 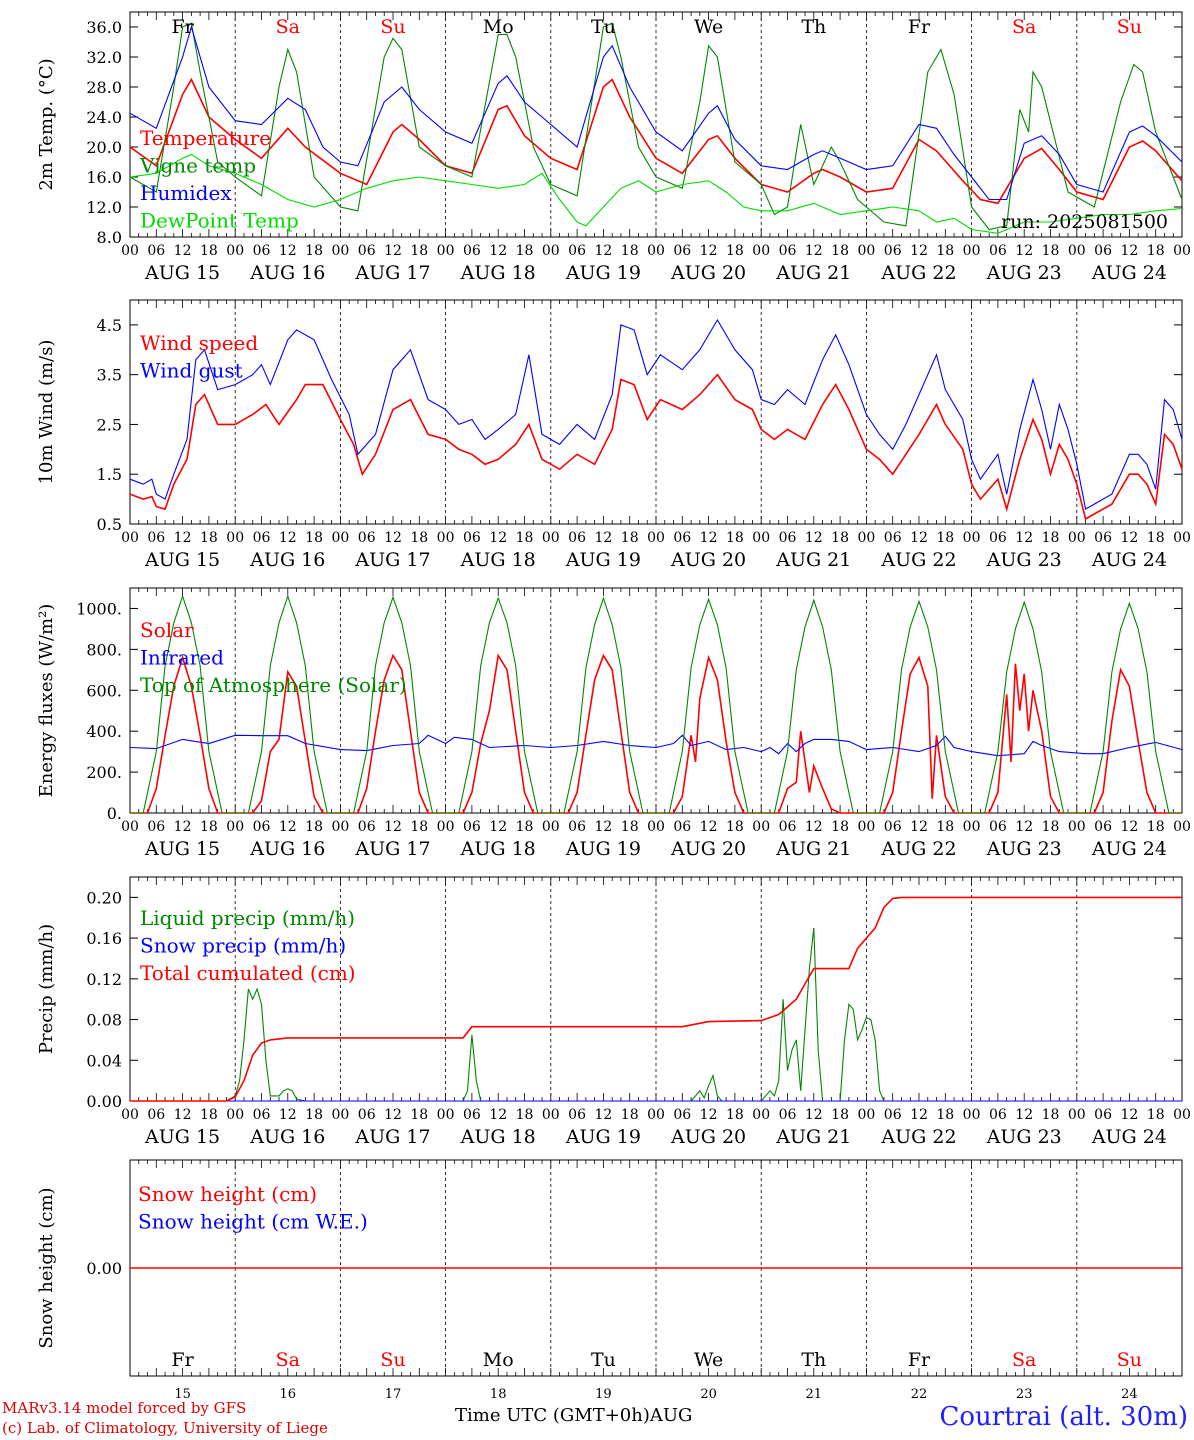 What do you see at coordinates (205, 138) in the screenshot?
I see `legend-entry: Temperature` at bounding box center [205, 138].